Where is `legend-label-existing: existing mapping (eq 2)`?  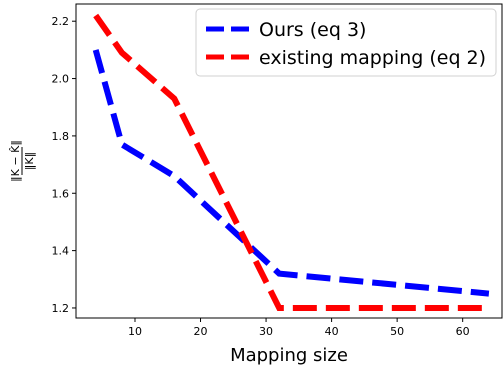
legend-label-existing: existing mapping (eq 2) is located at coordinates (372, 58).